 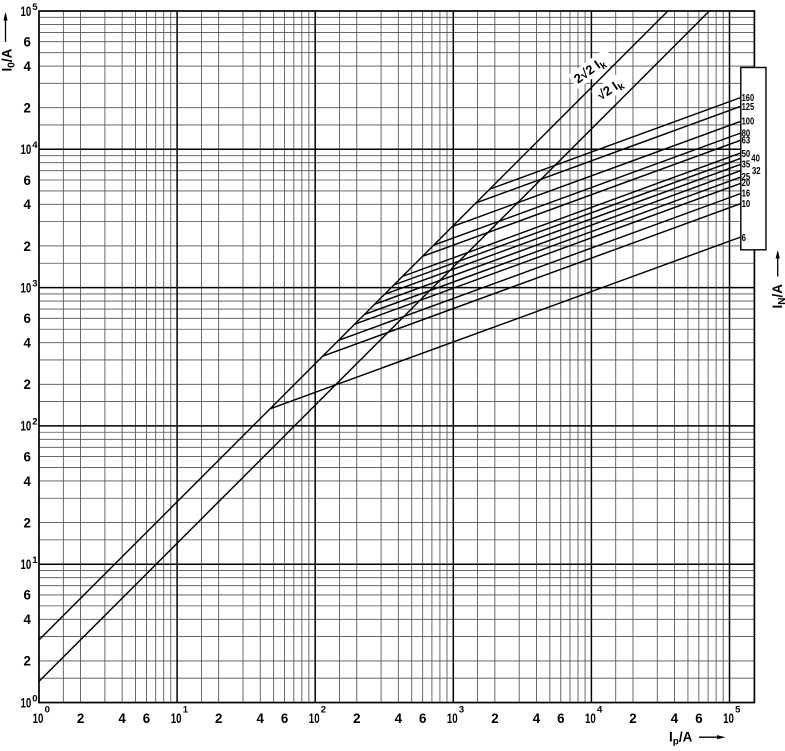 I want to click on svg-text: 32, so click(x=756, y=171).